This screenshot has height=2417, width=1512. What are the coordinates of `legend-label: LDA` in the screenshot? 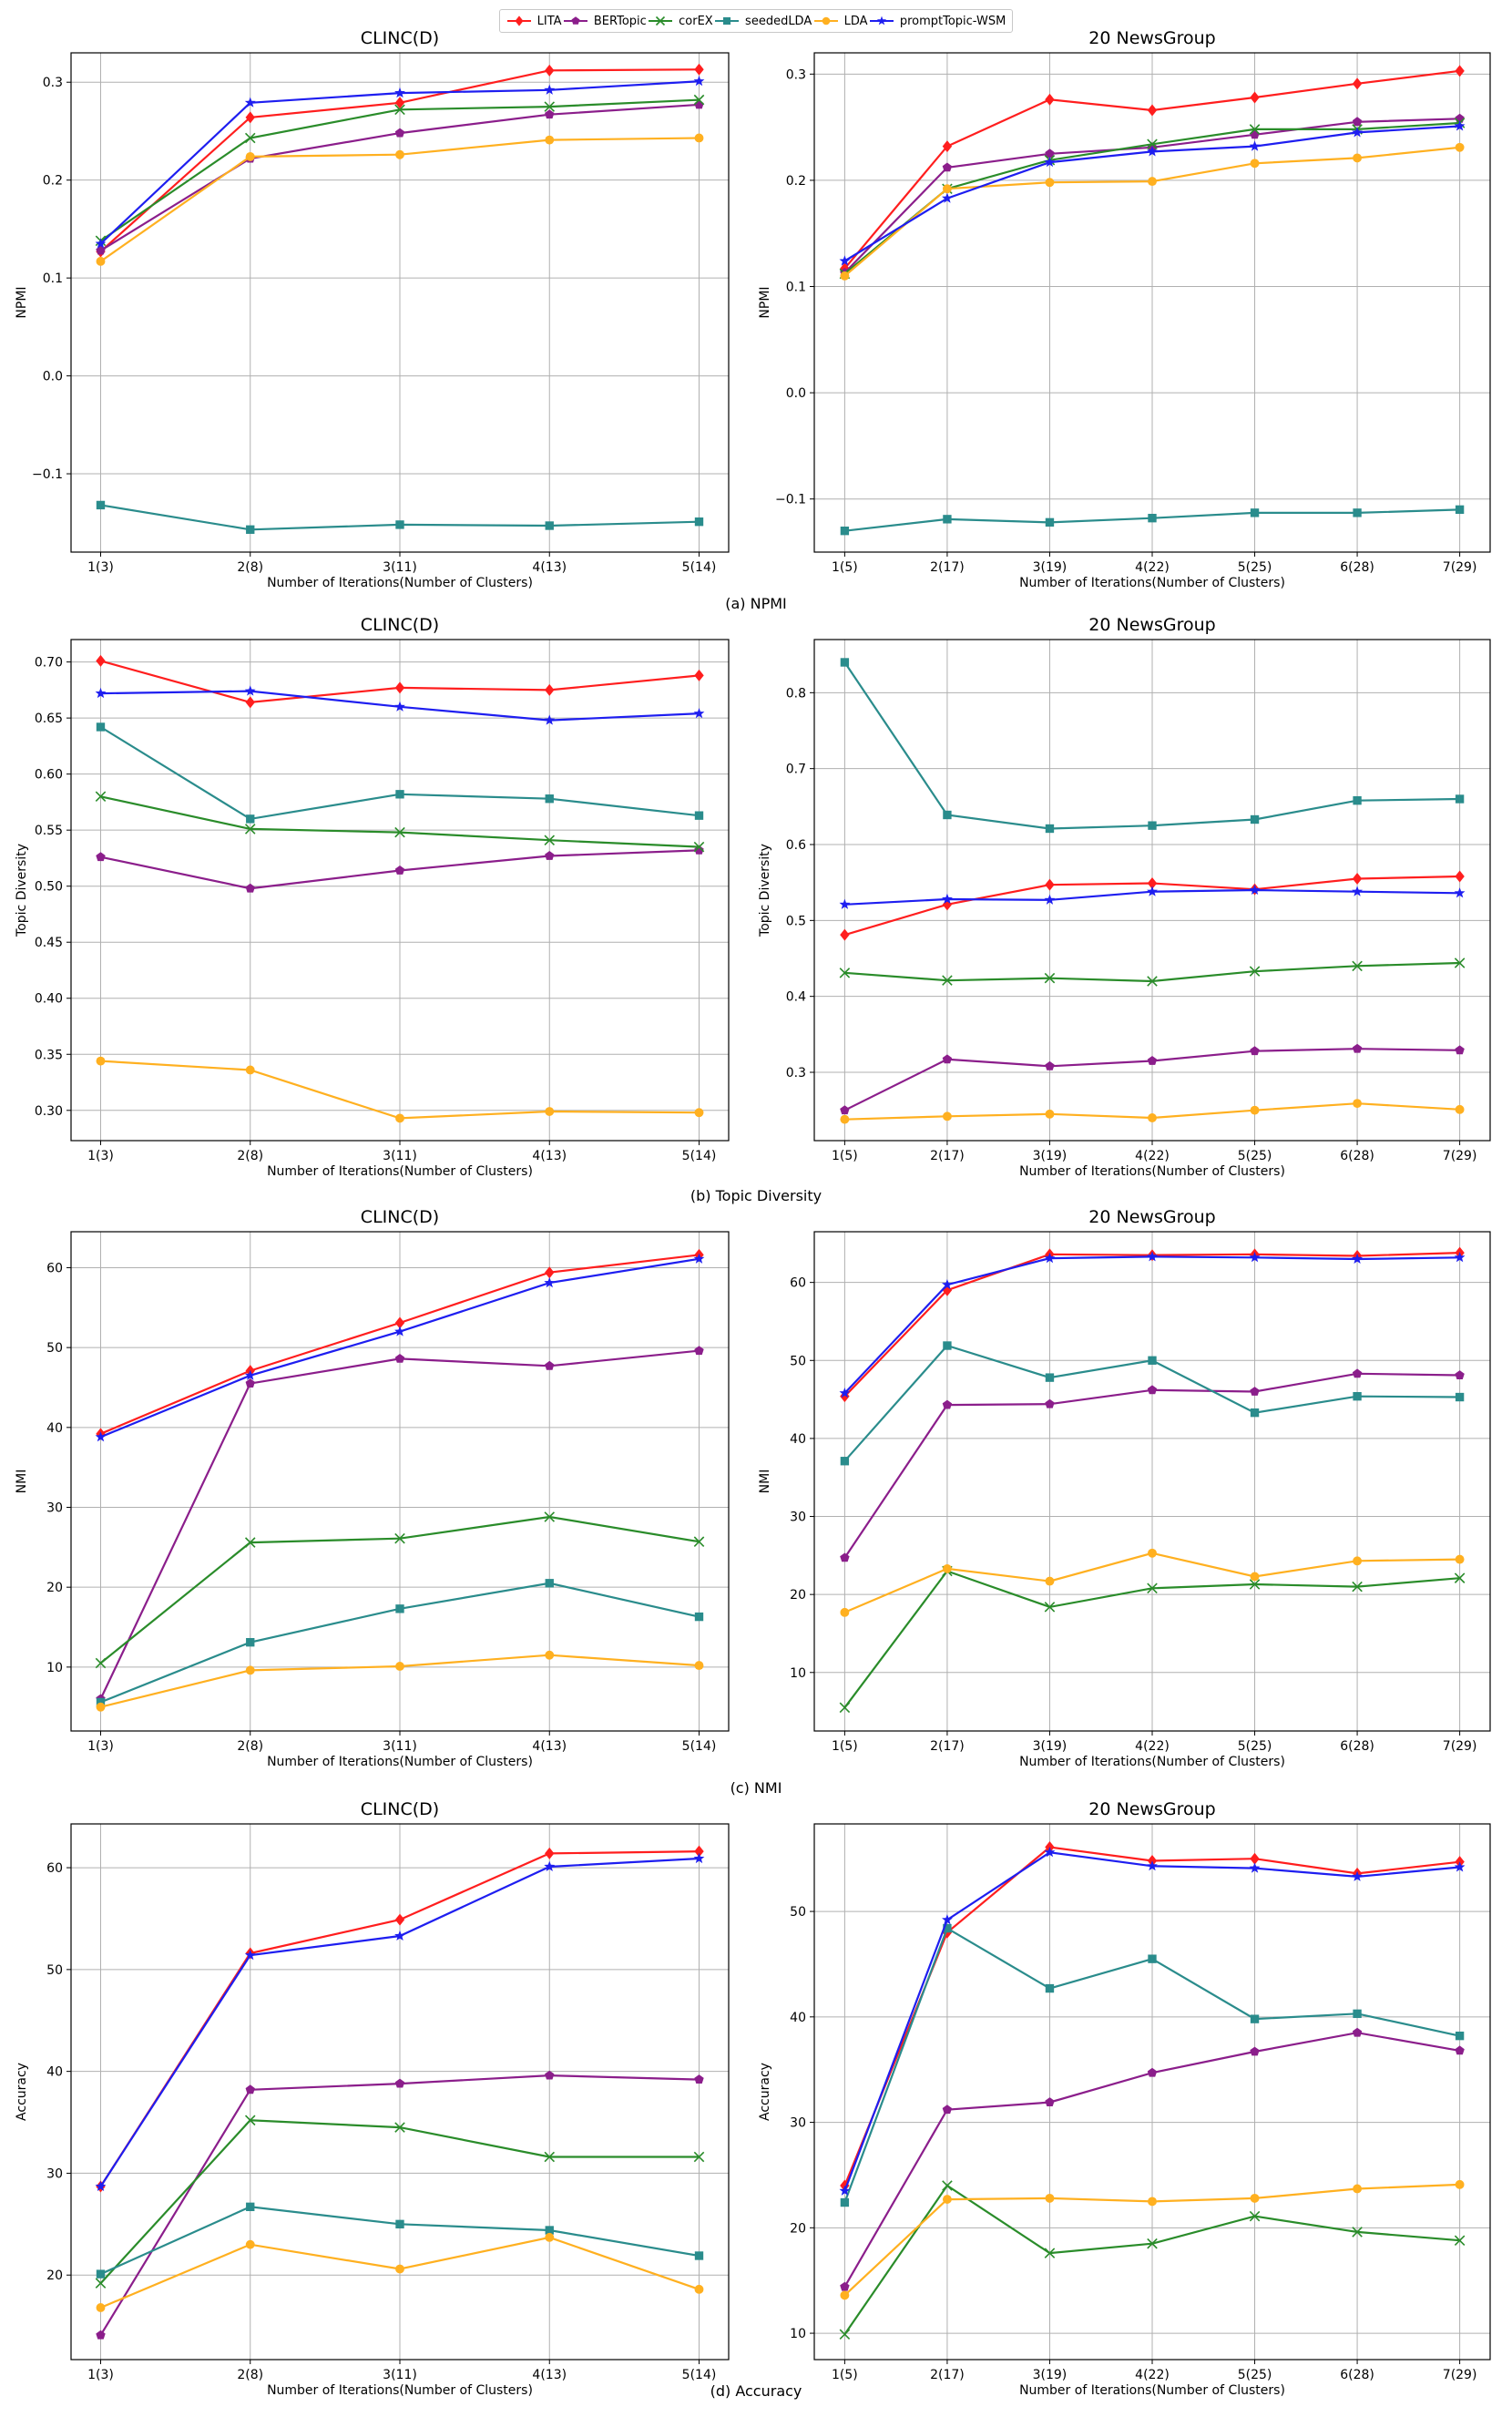 It's located at (856, 21).